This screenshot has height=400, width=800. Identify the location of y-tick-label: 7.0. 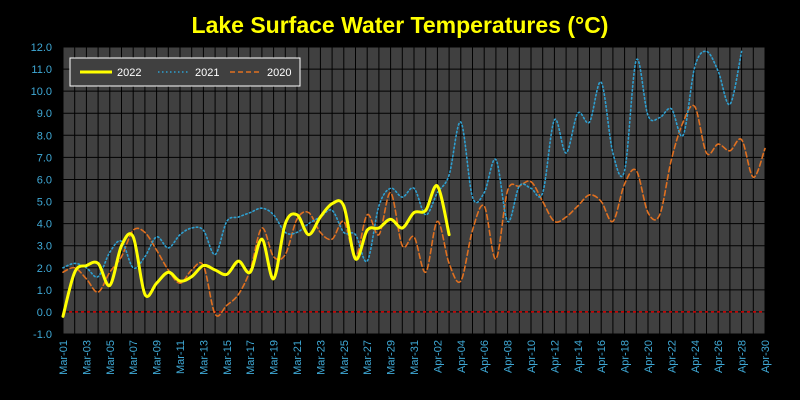
(44, 158).